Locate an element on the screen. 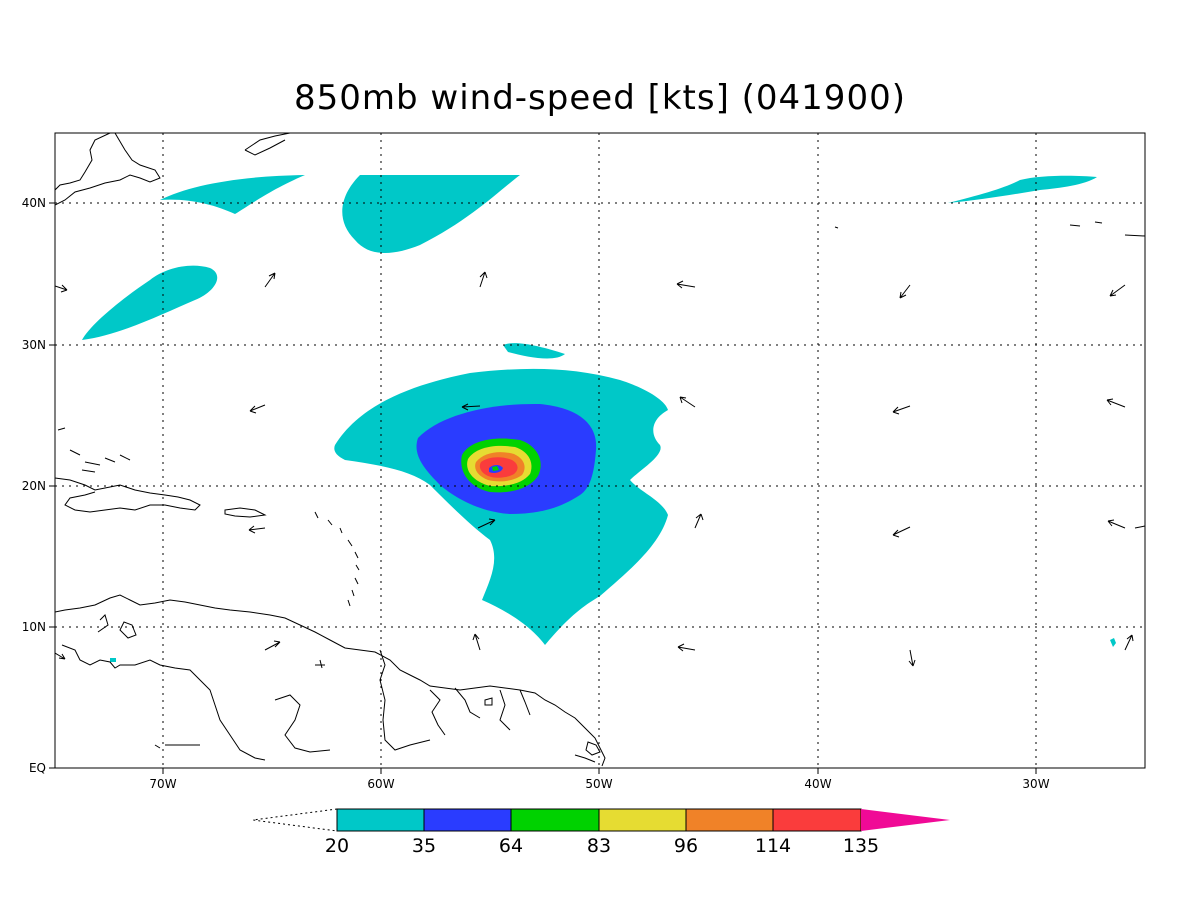  colorbar-high-triangle is located at coordinates (905, 820).